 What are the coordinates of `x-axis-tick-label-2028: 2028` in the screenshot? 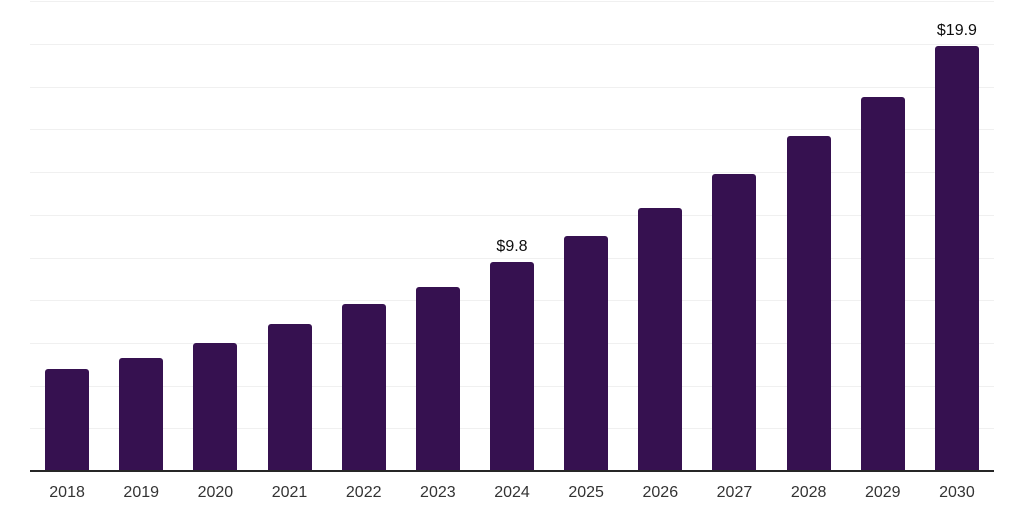 It's located at (808, 492).